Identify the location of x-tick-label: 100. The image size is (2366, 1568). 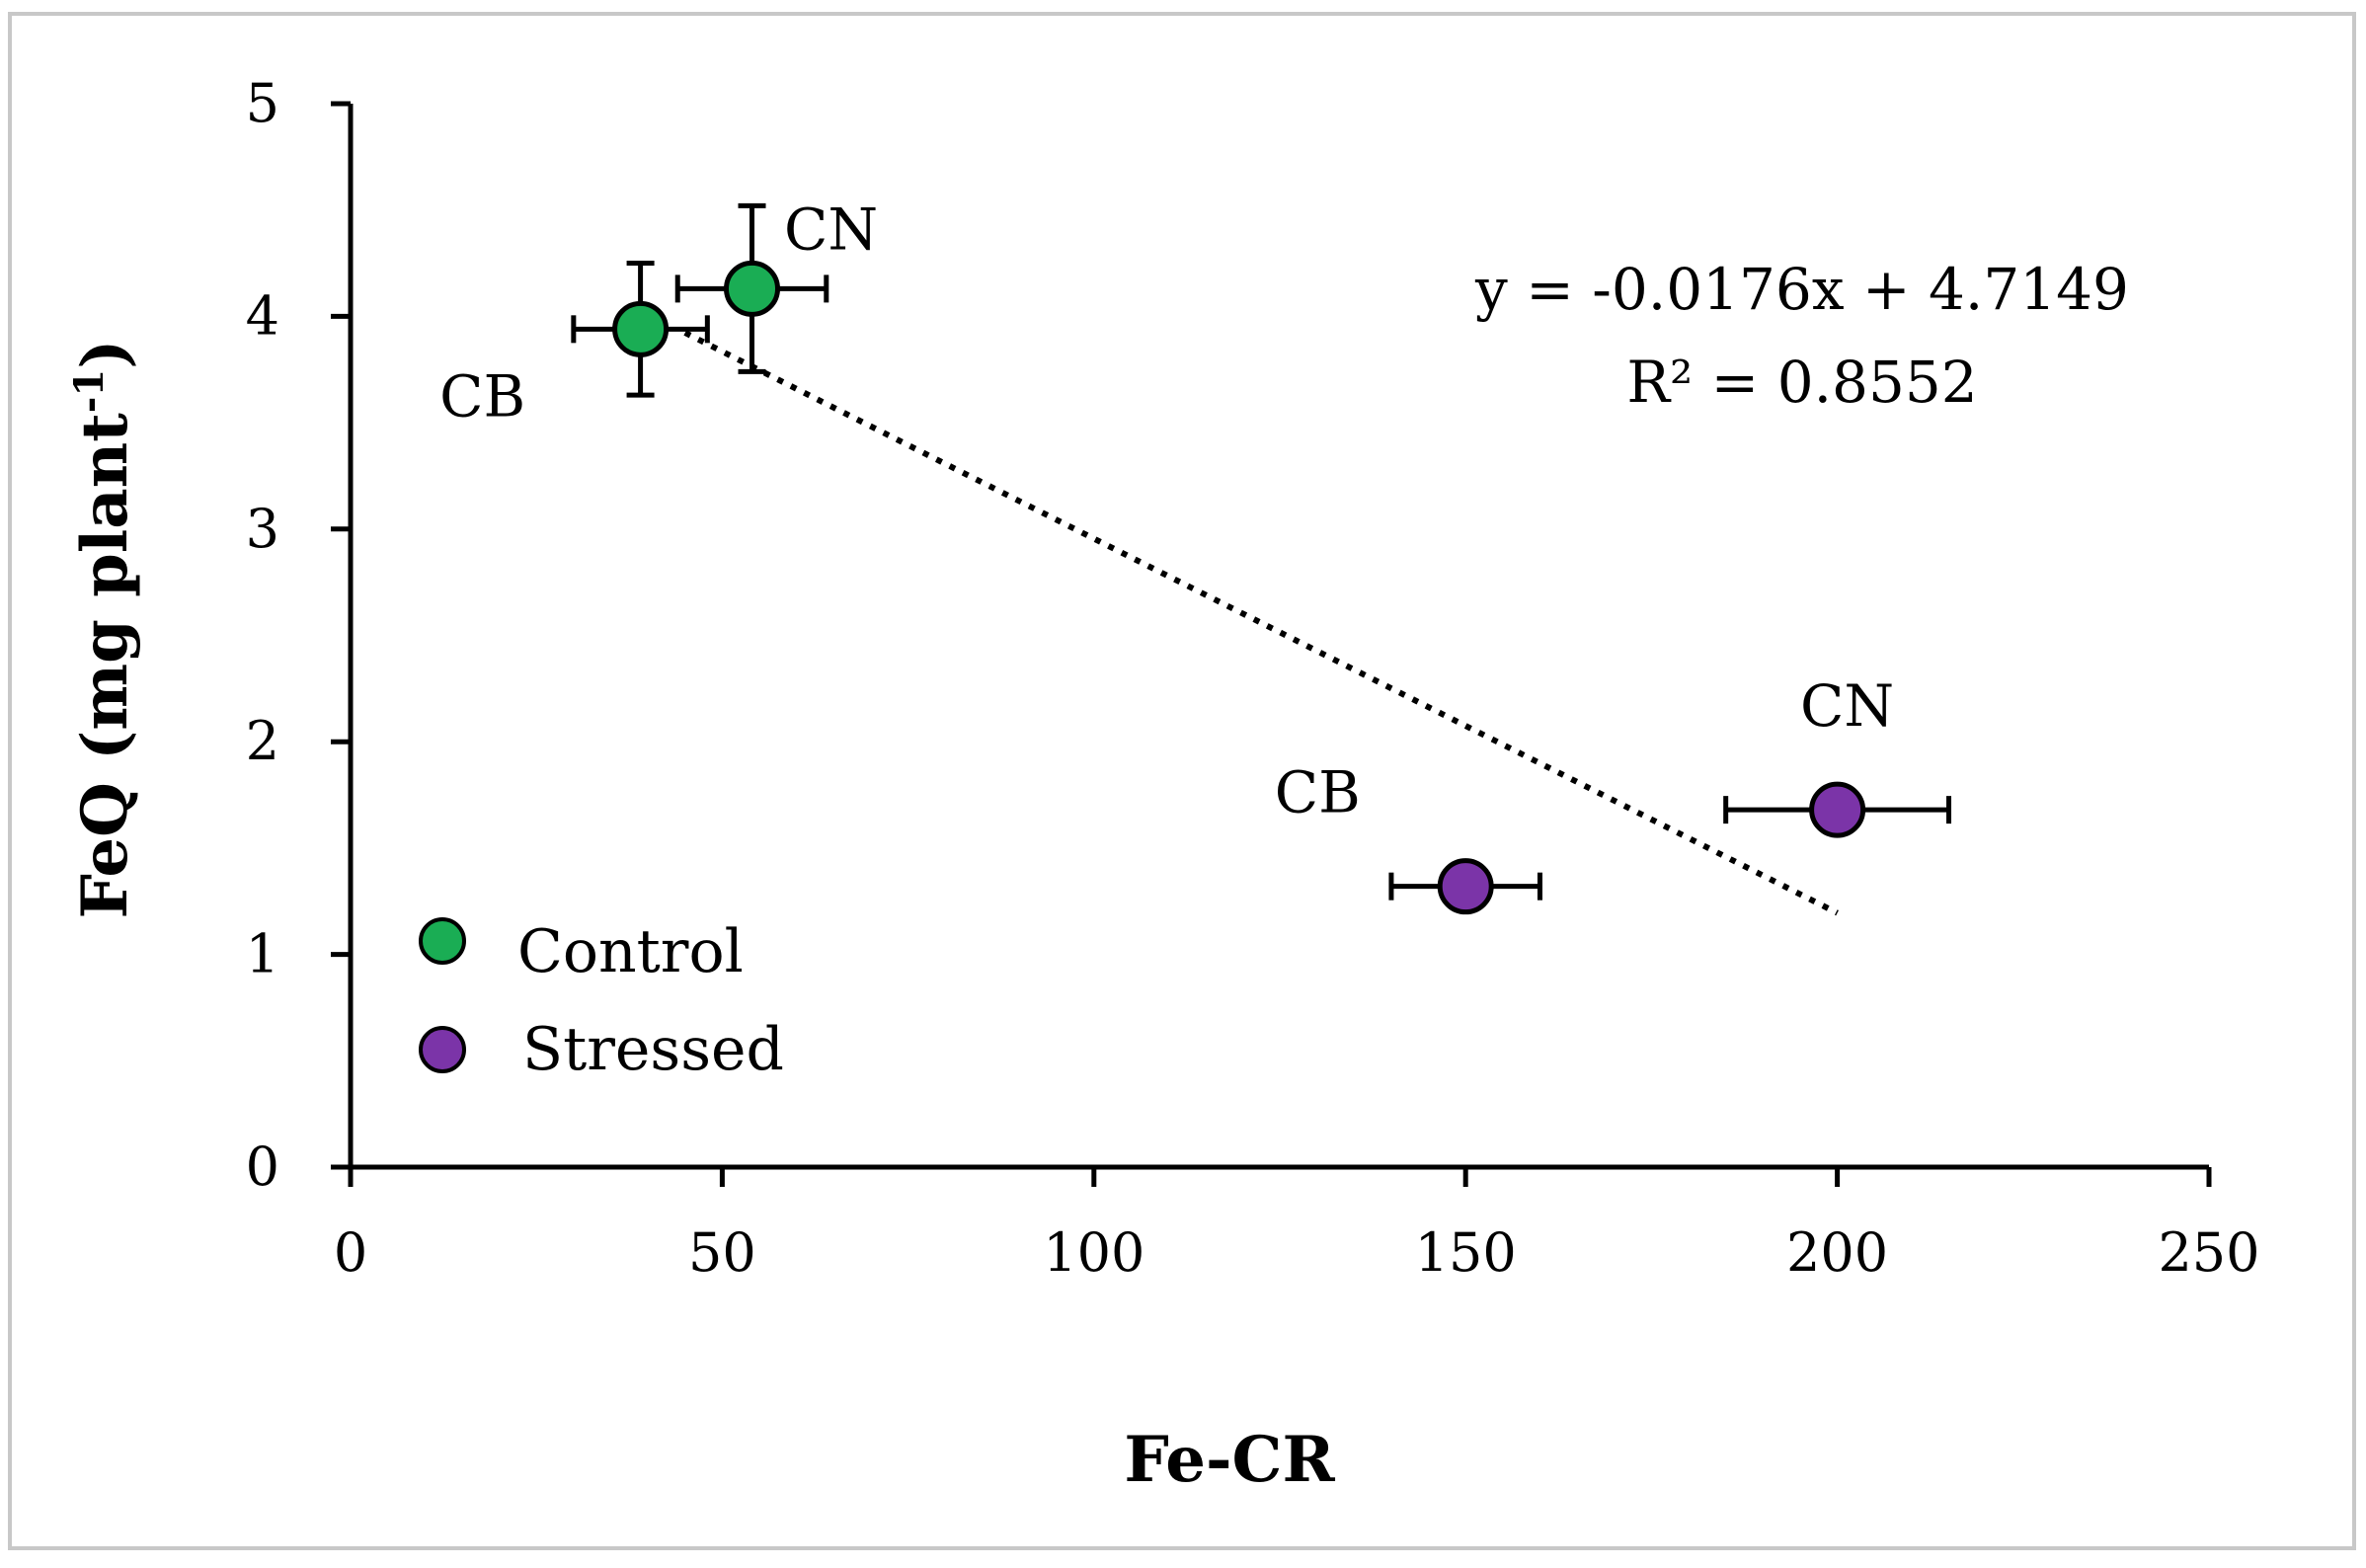
(1093, 1252).